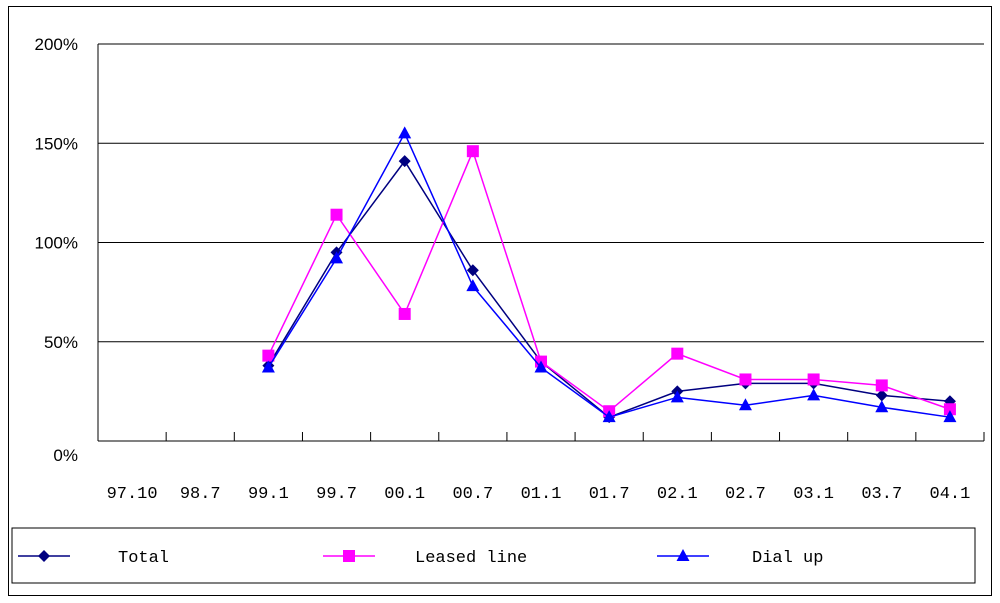 This screenshot has height=603, width=1000. What do you see at coordinates (56, 143) in the screenshot?
I see `y-tick-label: 150%` at bounding box center [56, 143].